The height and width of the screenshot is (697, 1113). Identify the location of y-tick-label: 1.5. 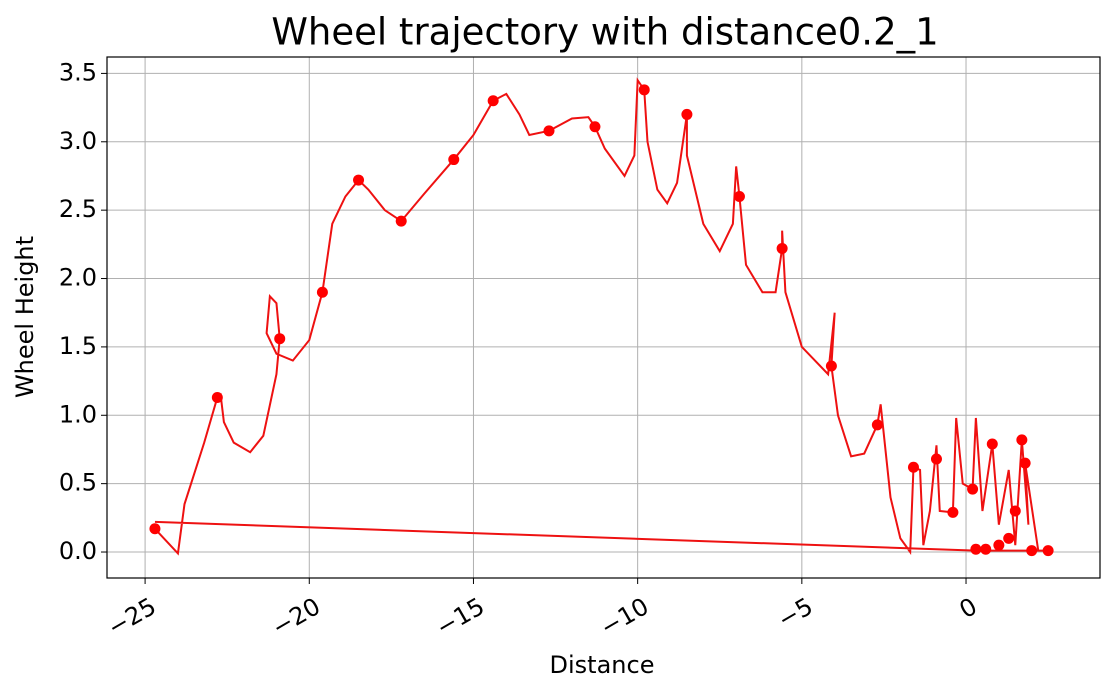
(78, 346).